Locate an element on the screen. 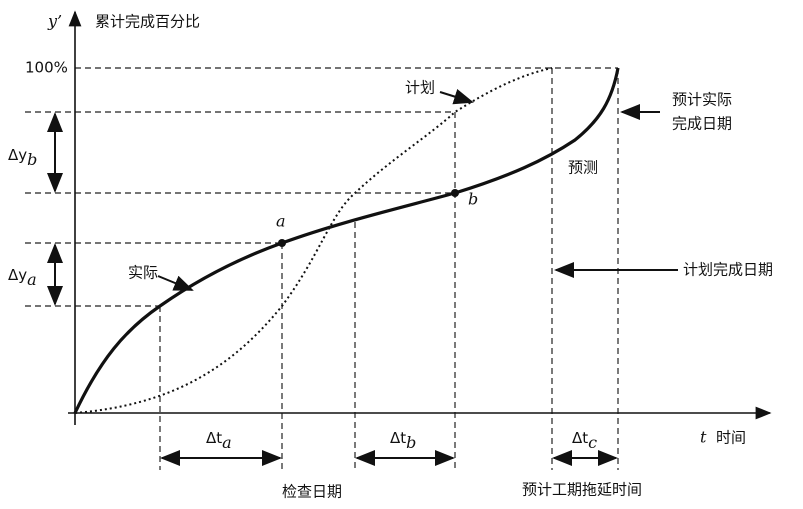 This screenshot has height=509, width=803. forecast-finish-line2: 完成日期 is located at coordinates (702, 124).